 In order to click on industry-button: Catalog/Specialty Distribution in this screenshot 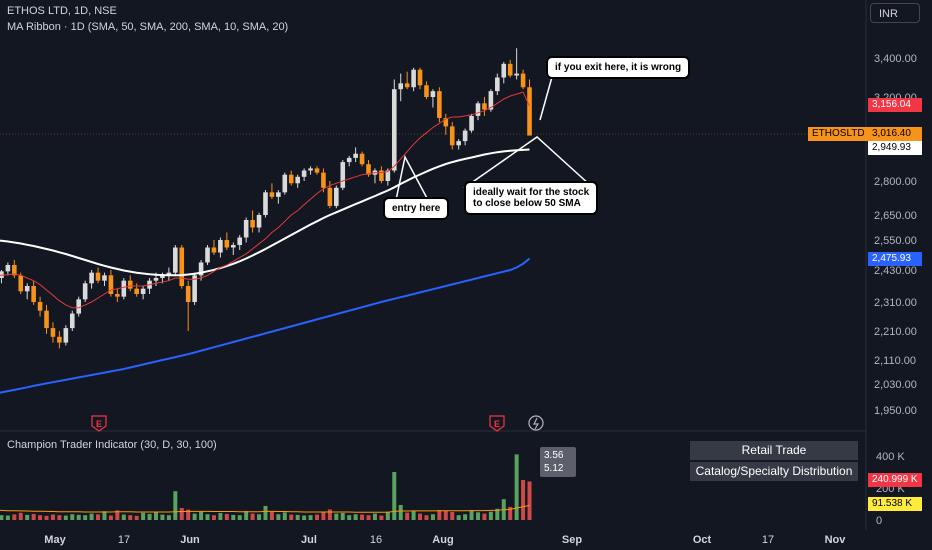, I will do `click(774, 471)`.